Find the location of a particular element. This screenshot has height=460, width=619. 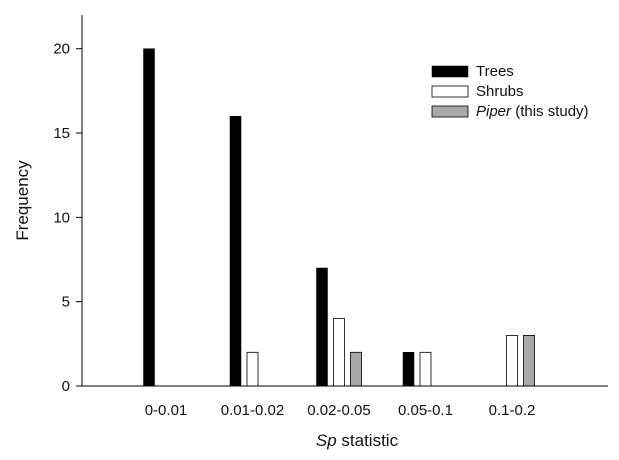

legend-label-text: Shrubs is located at coordinates (500, 91).